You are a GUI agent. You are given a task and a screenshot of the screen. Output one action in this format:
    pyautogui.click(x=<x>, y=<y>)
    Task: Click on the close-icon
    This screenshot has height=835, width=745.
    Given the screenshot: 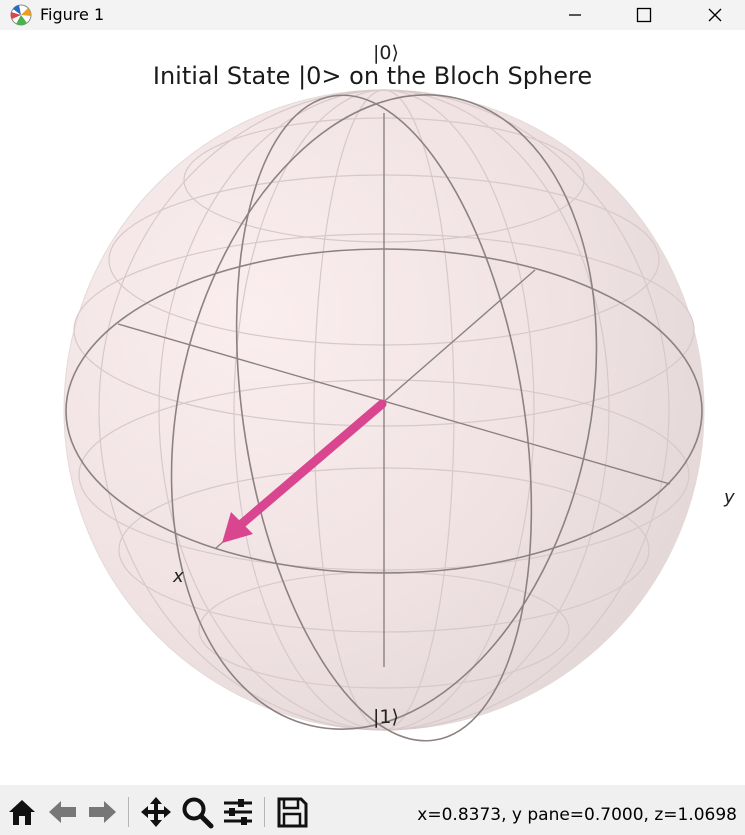 What is the action you would take?
    pyautogui.click(x=715, y=15)
    